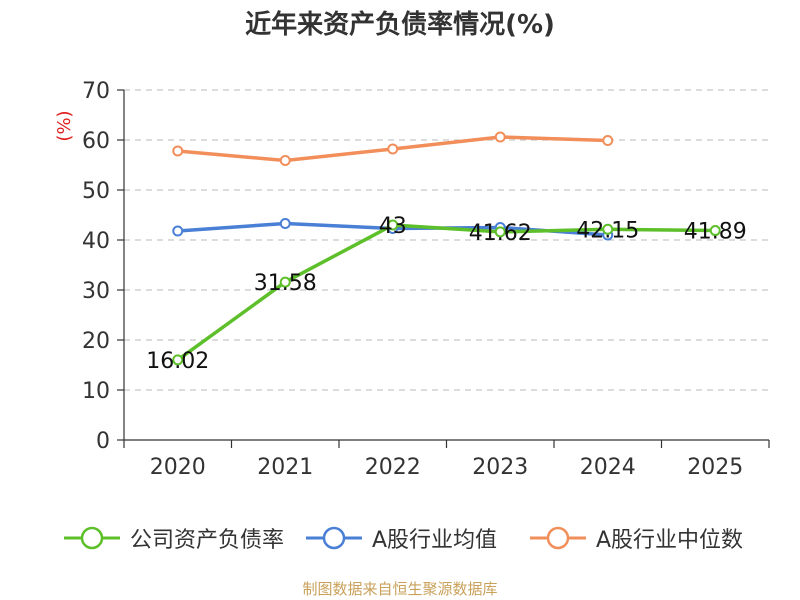  I want to click on data-label: 43, so click(393, 226).